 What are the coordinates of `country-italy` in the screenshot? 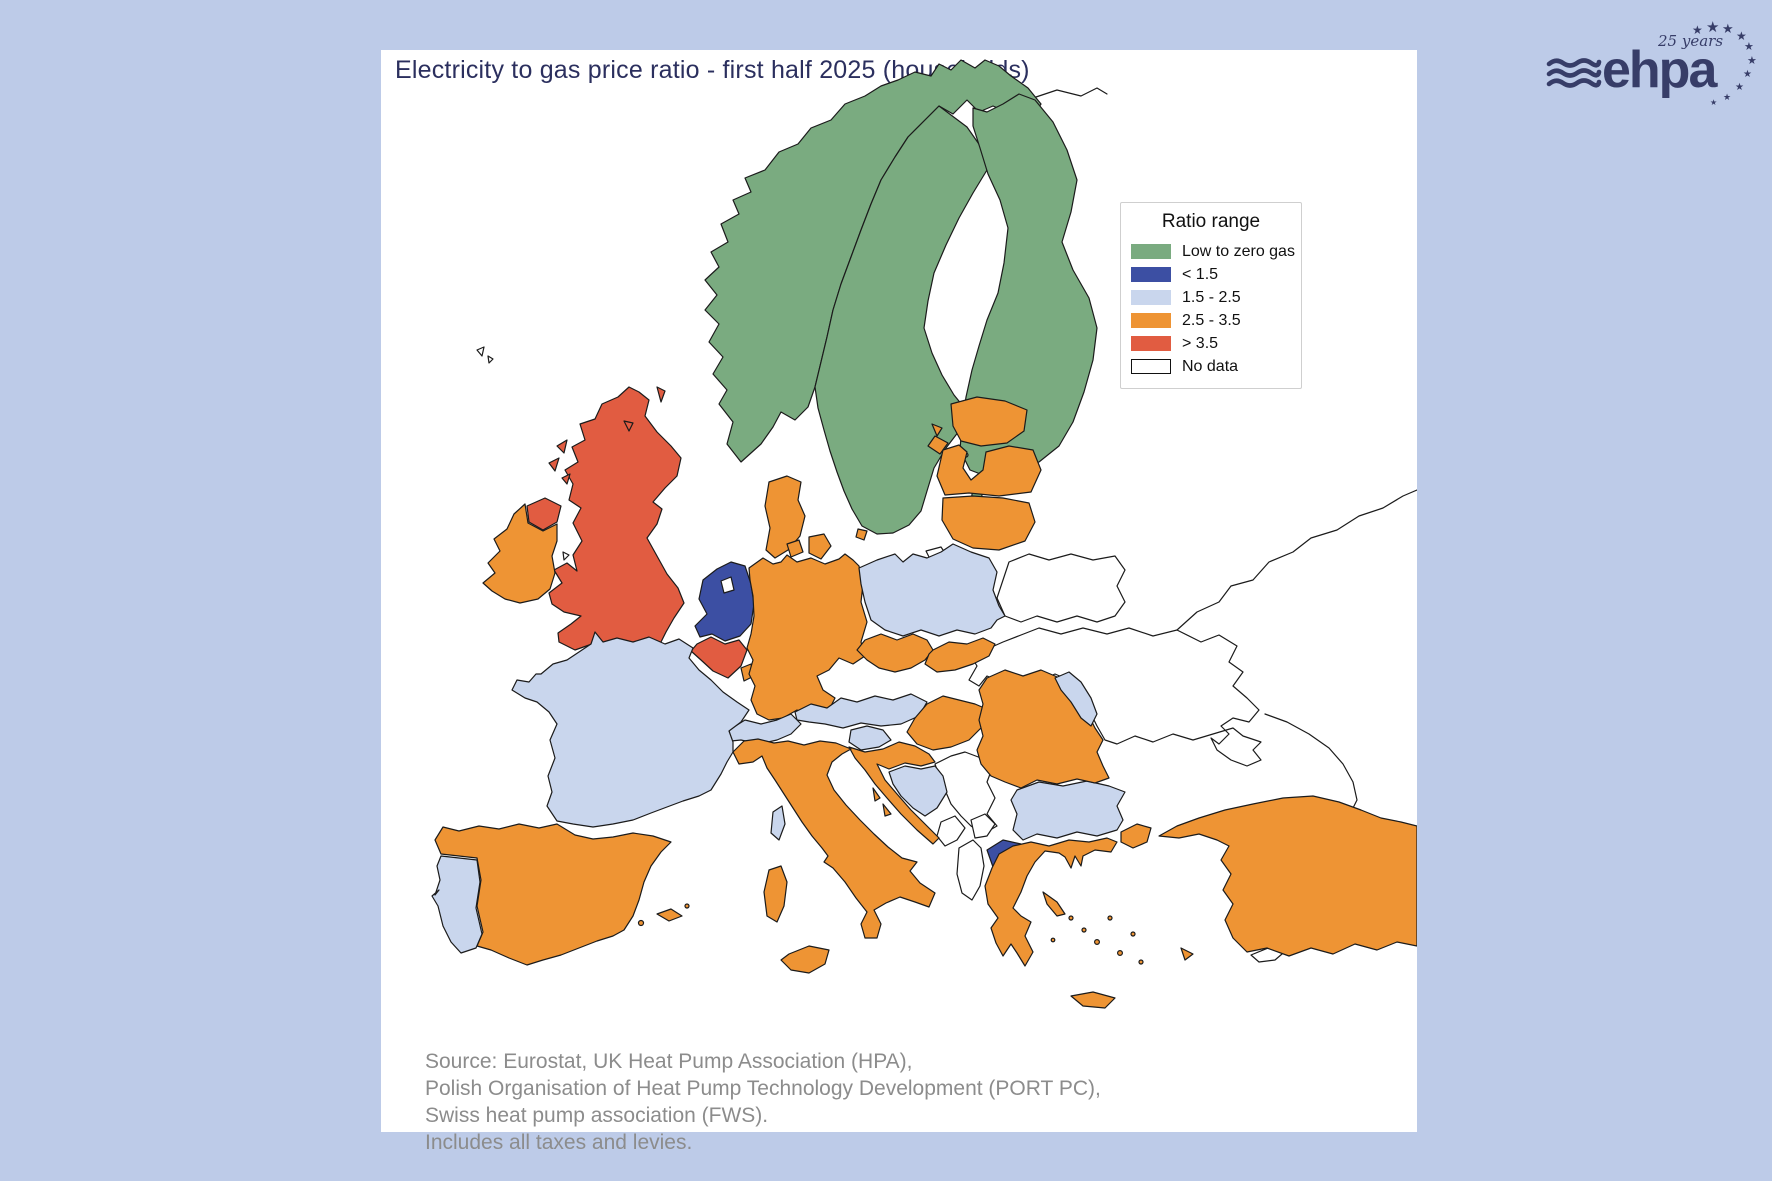 It's located at (834, 838).